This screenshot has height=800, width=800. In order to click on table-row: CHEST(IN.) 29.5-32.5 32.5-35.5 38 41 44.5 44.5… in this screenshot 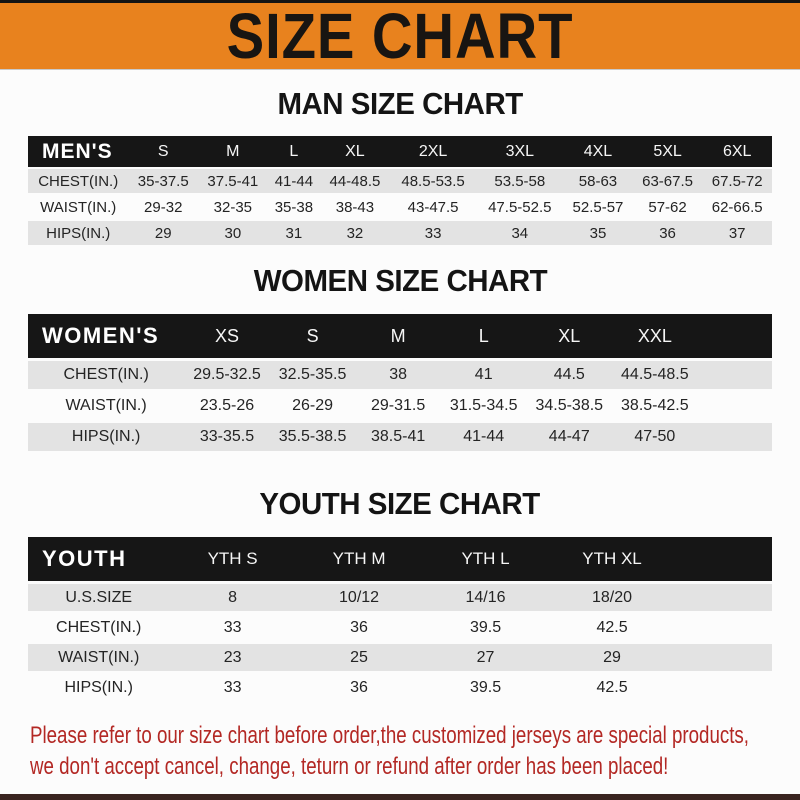, I will do `click(400, 375)`.